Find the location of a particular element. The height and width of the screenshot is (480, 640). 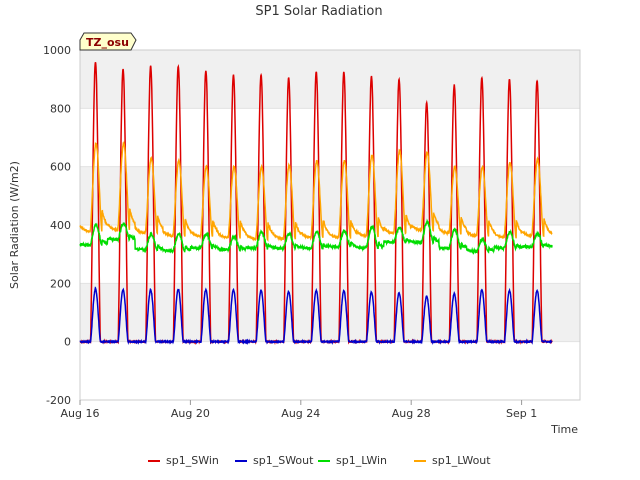

series-line-sp1_LWin is located at coordinates (316, 236).